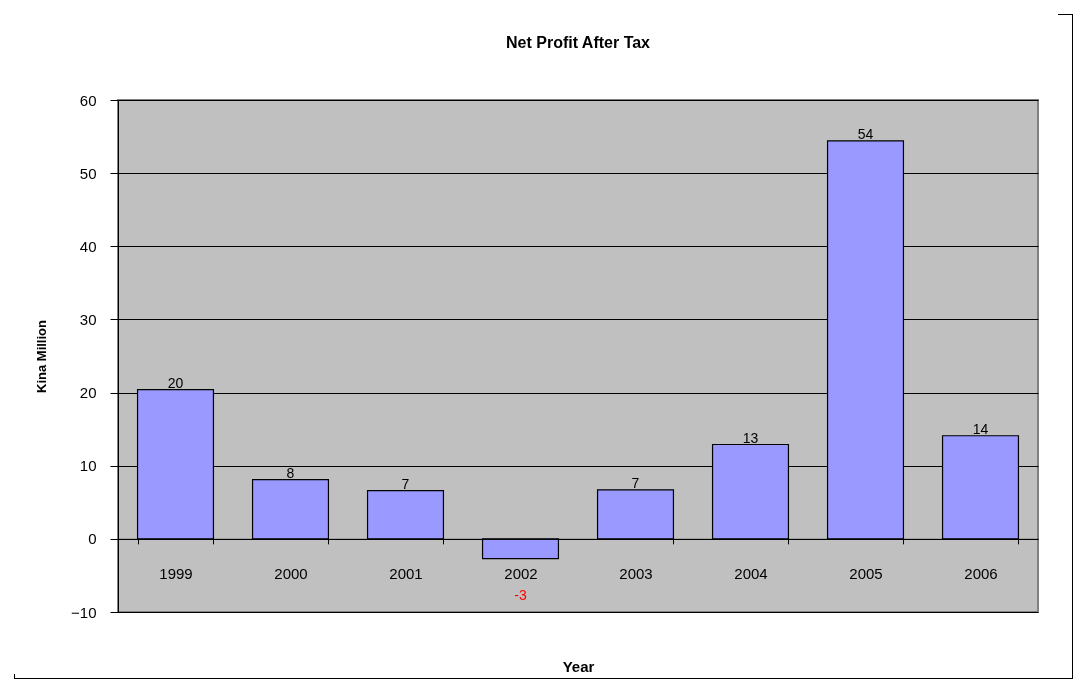 The width and height of the screenshot is (1073, 679). What do you see at coordinates (88, 393) in the screenshot?
I see `y-tick-label: 20` at bounding box center [88, 393].